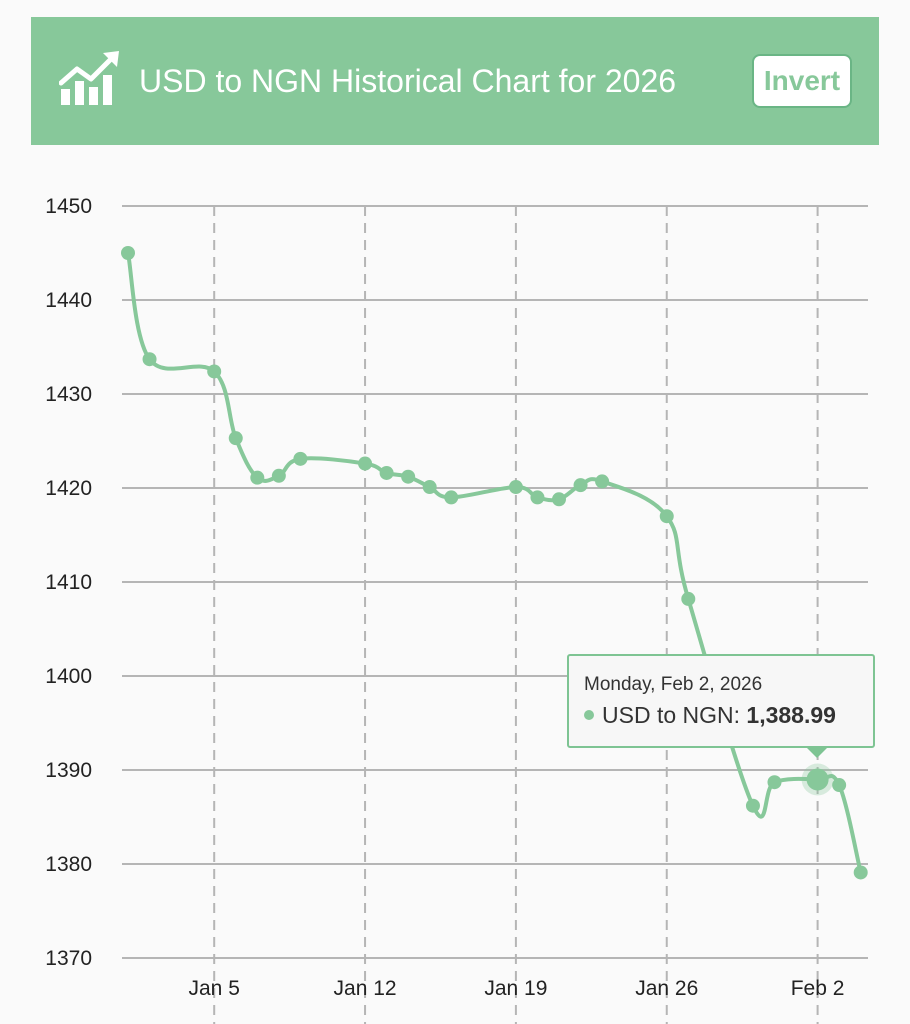 This screenshot has height=1024, width=910. I want to click on tooltip-series-name: USD to NGN, so click(668, 715).